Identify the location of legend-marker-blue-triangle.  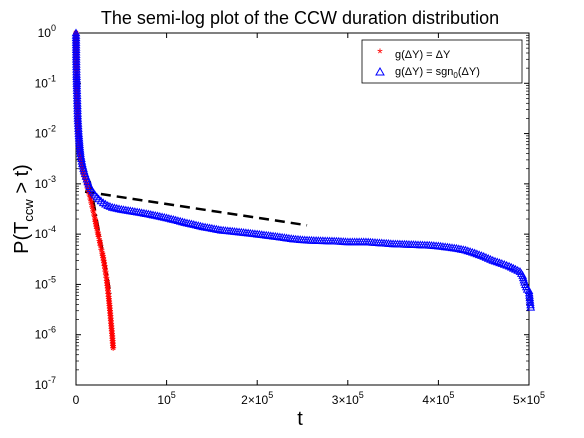
(380, 71).